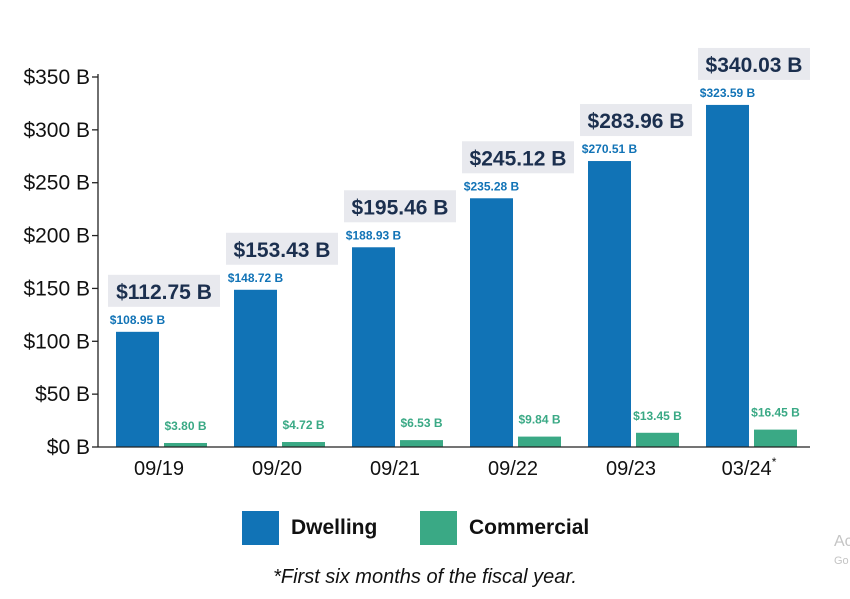 This screenshot has height=599, width=850. I want to click on legend-label-commercial: Commercial, so click(529, 527).